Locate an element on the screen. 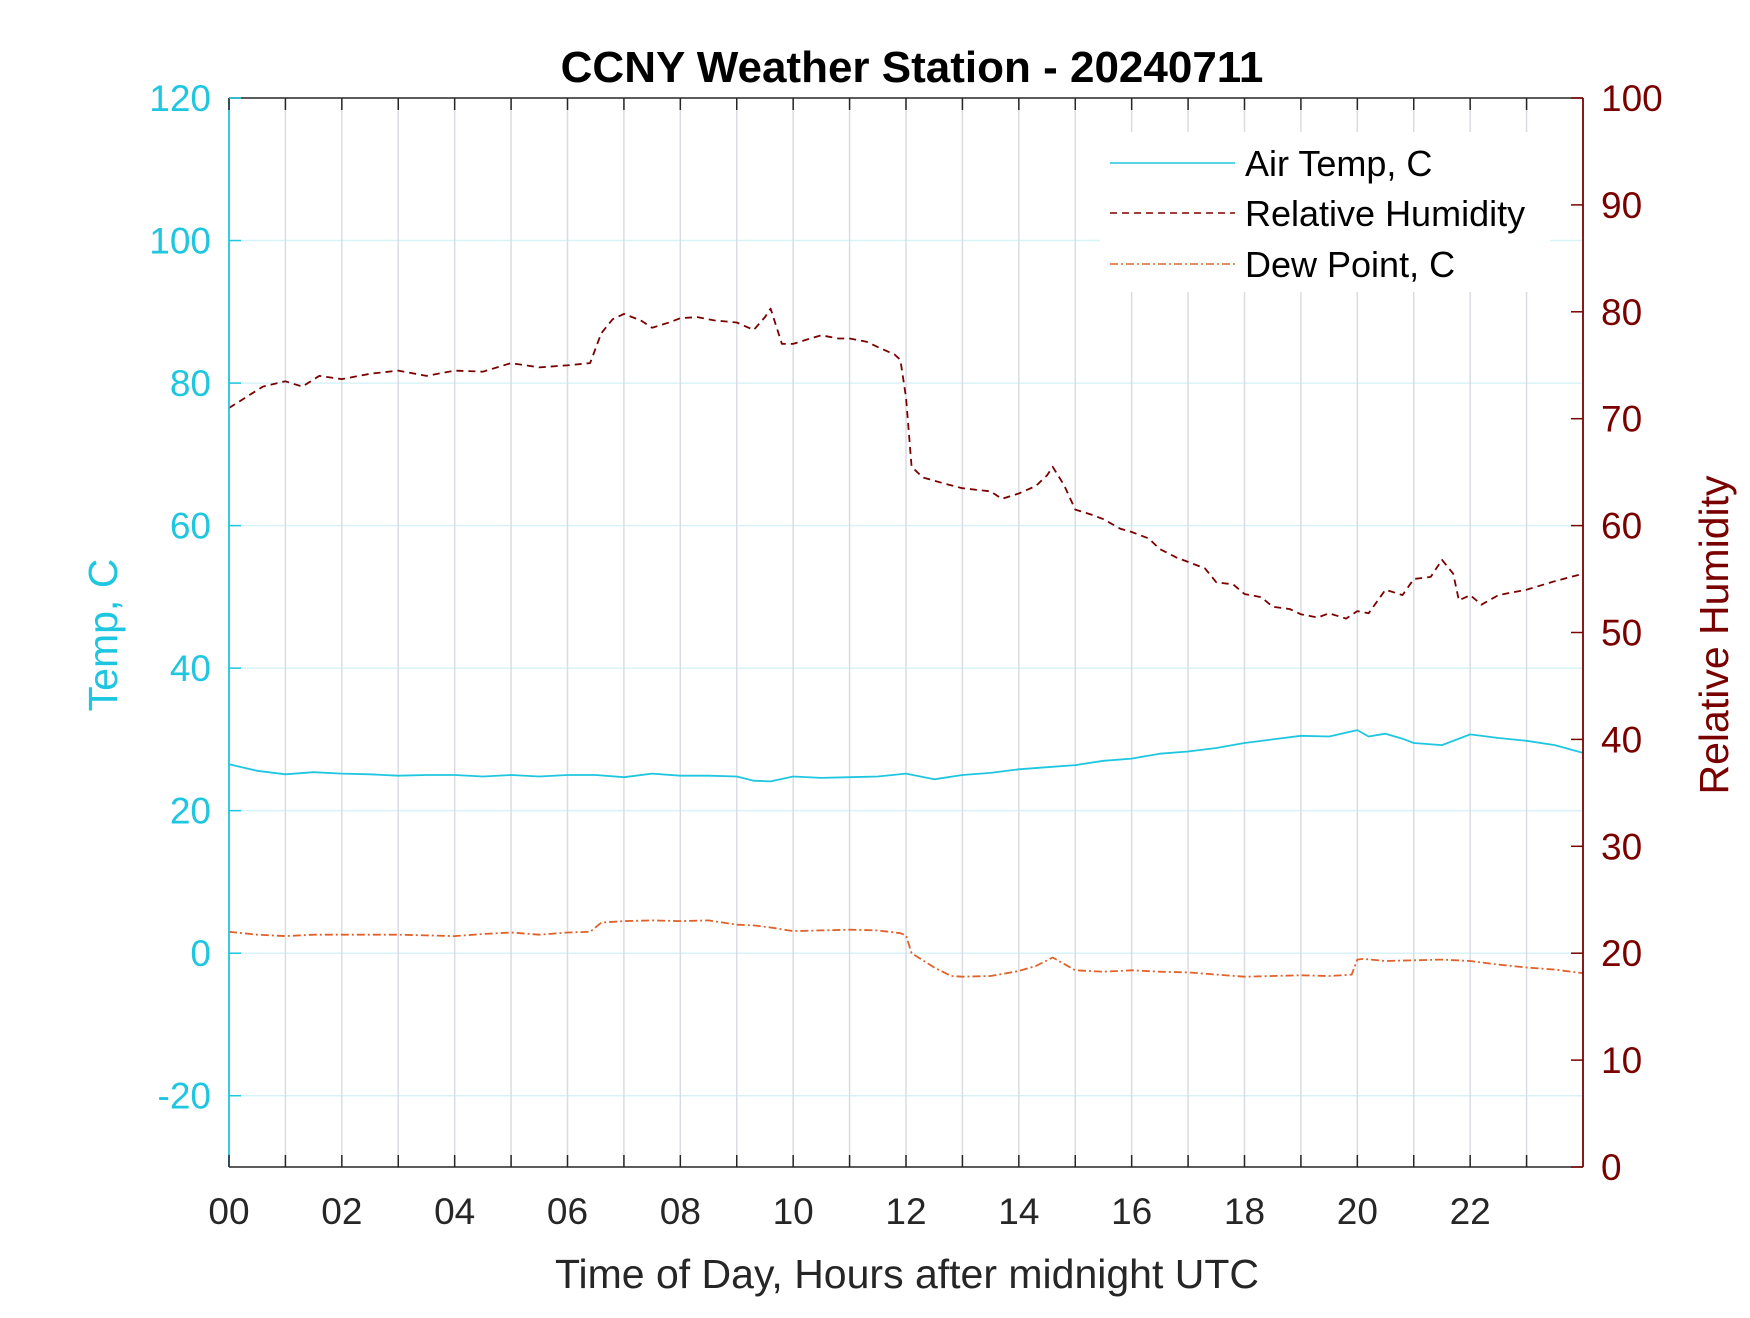 The height and width of the screenshot is (1318, 1750). legend-label-air-temp: Air Temp, C is located at coordinates (1338, 163).